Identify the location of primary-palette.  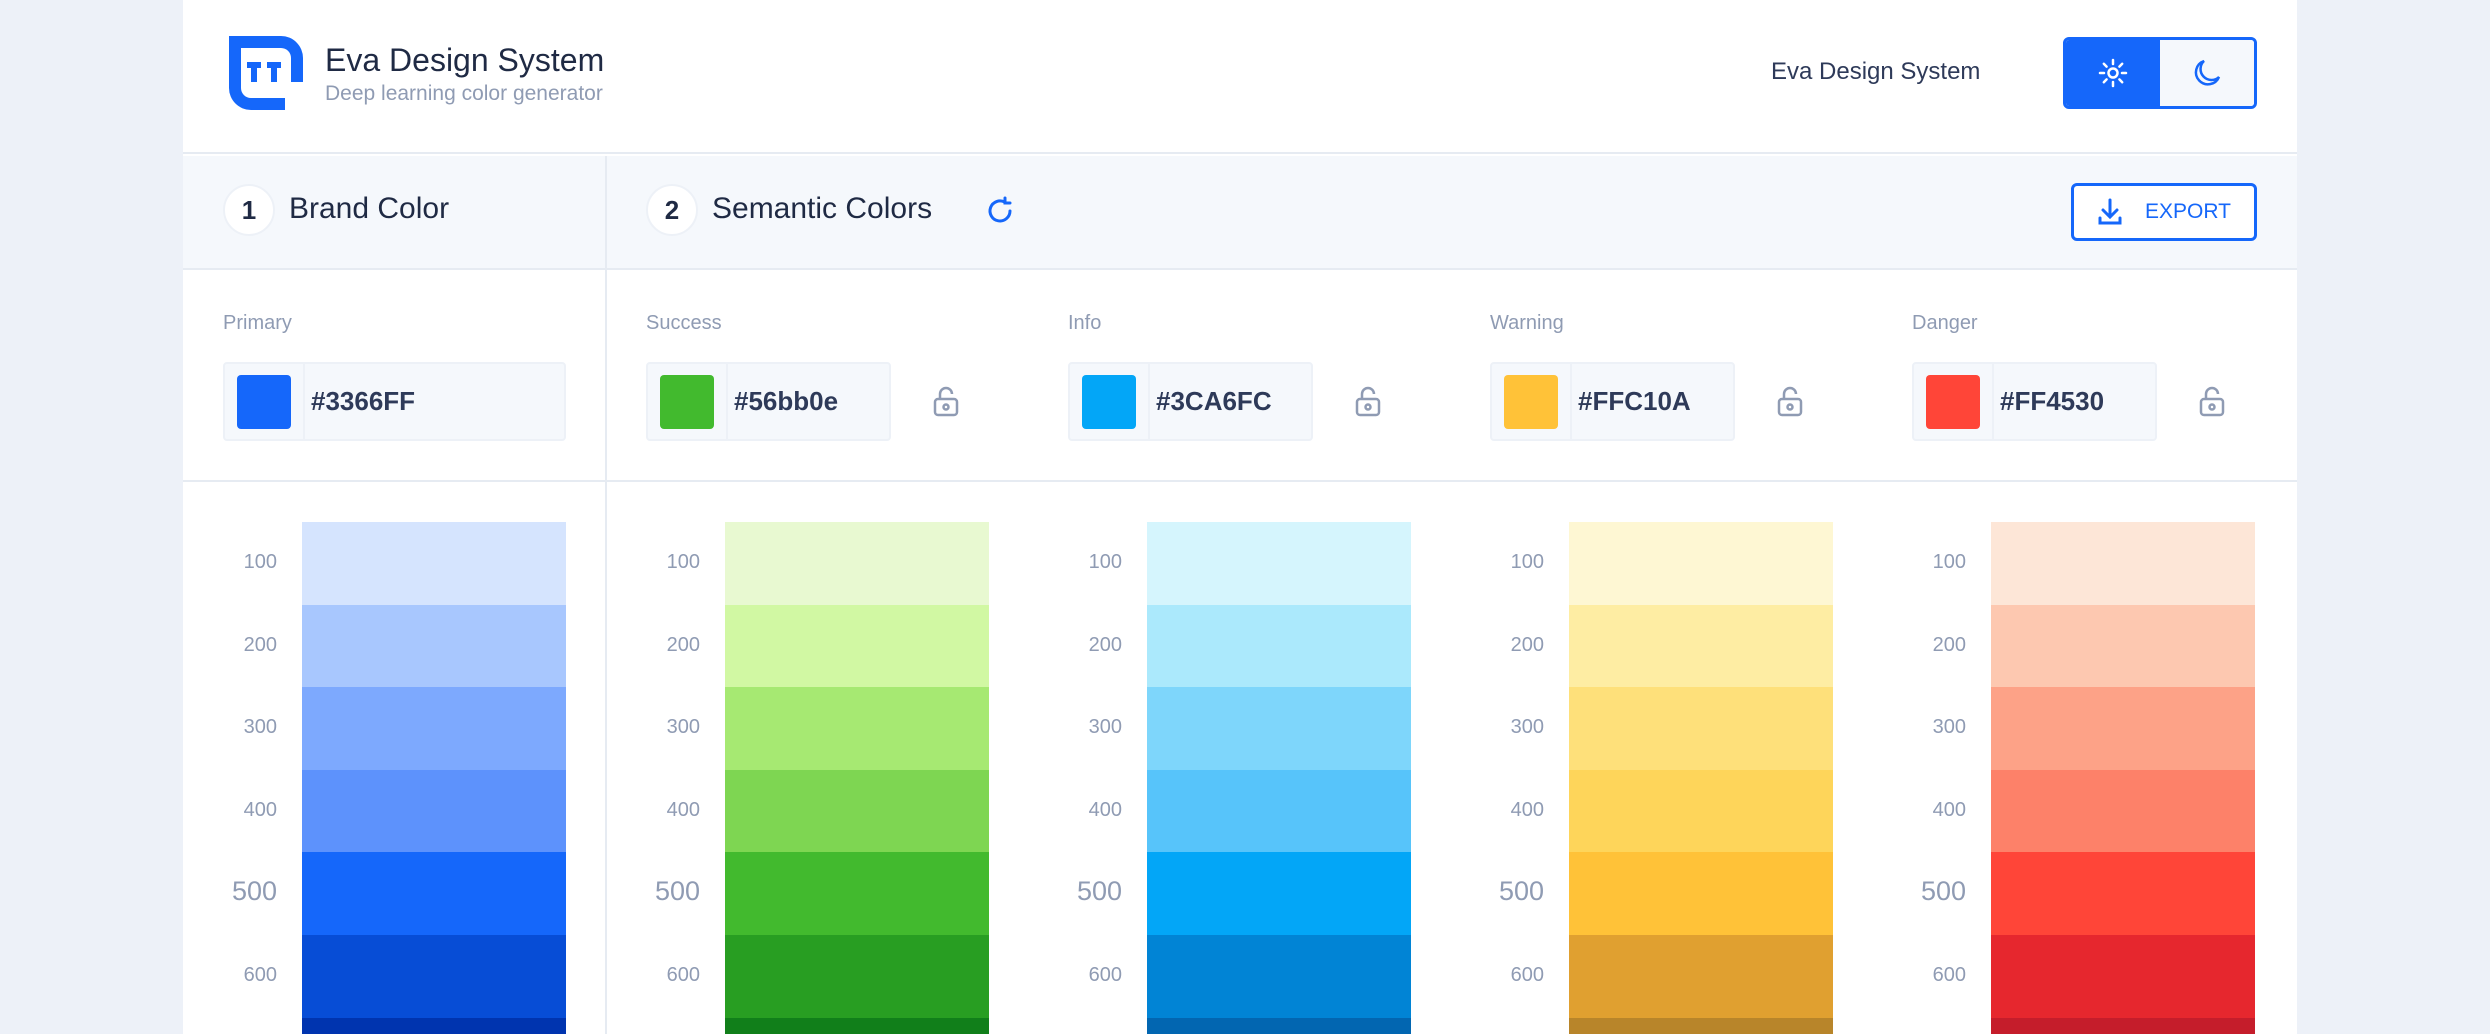
(434, 778).